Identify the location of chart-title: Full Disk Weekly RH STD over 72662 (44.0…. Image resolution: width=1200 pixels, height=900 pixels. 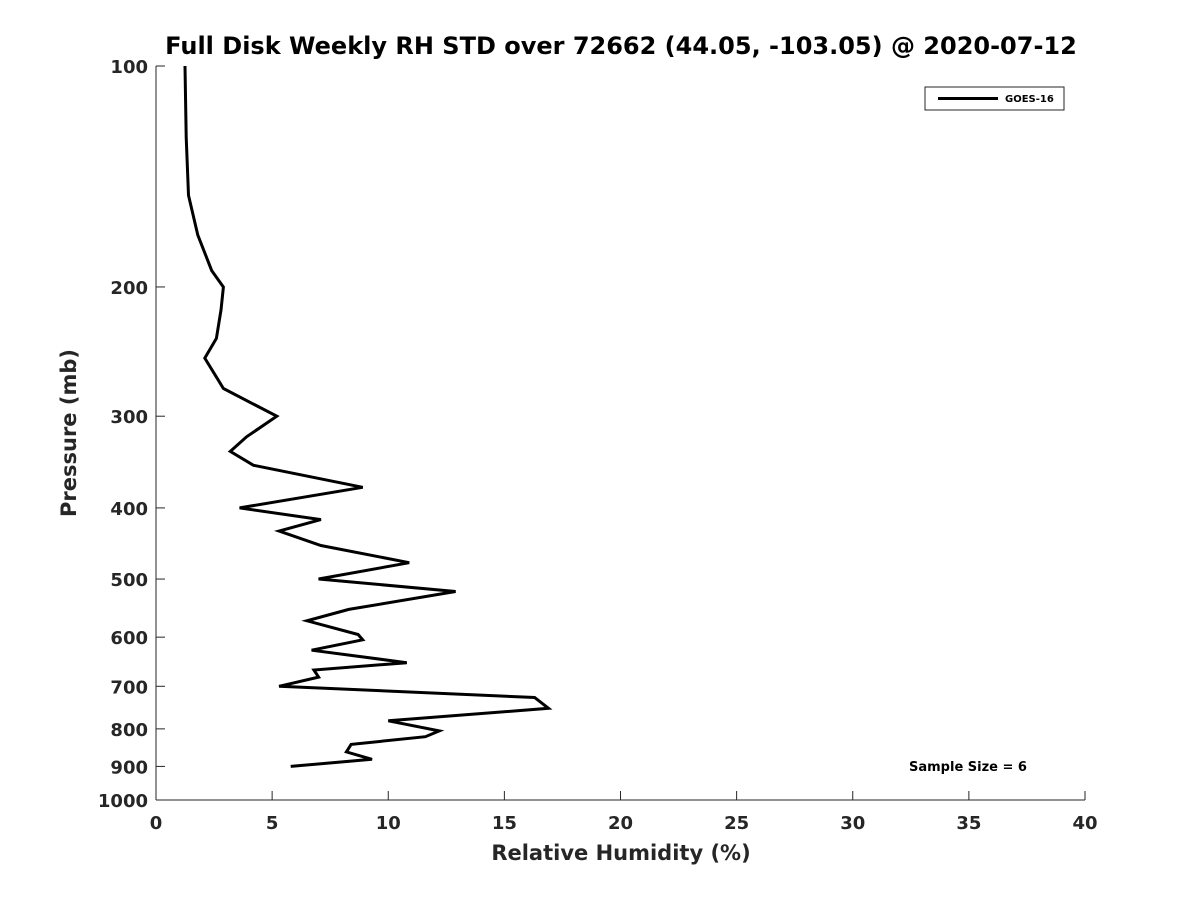
(621, 46).